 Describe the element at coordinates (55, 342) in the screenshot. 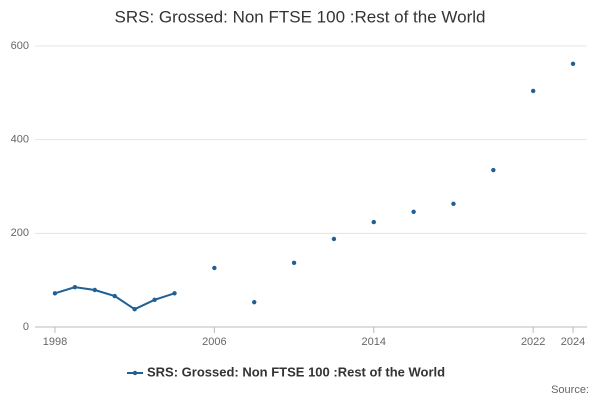

I see `x-tick-label: 1998` at that location.